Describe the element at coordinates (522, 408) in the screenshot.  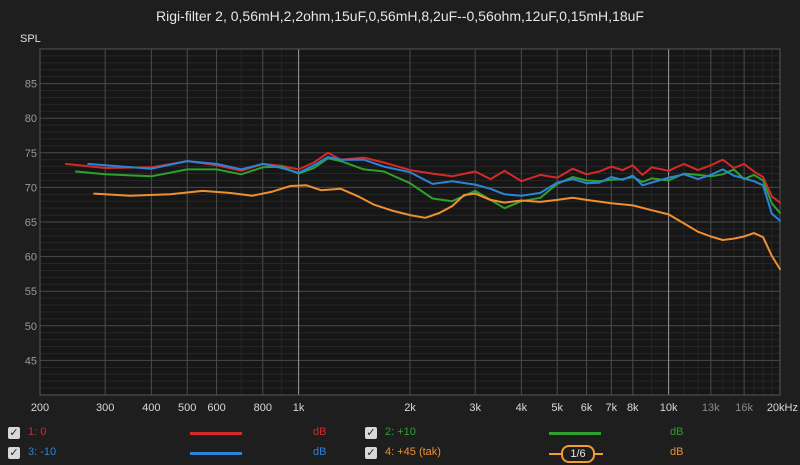
I see `x-tick-label: 4k` at that location.